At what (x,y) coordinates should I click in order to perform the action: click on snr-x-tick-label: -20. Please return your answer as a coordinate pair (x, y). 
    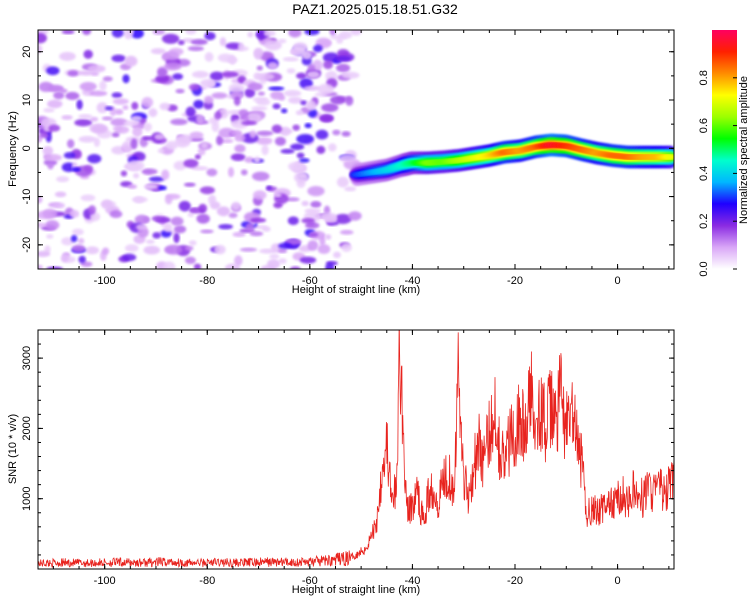
    Looking at the image, I should click on (515, 581).